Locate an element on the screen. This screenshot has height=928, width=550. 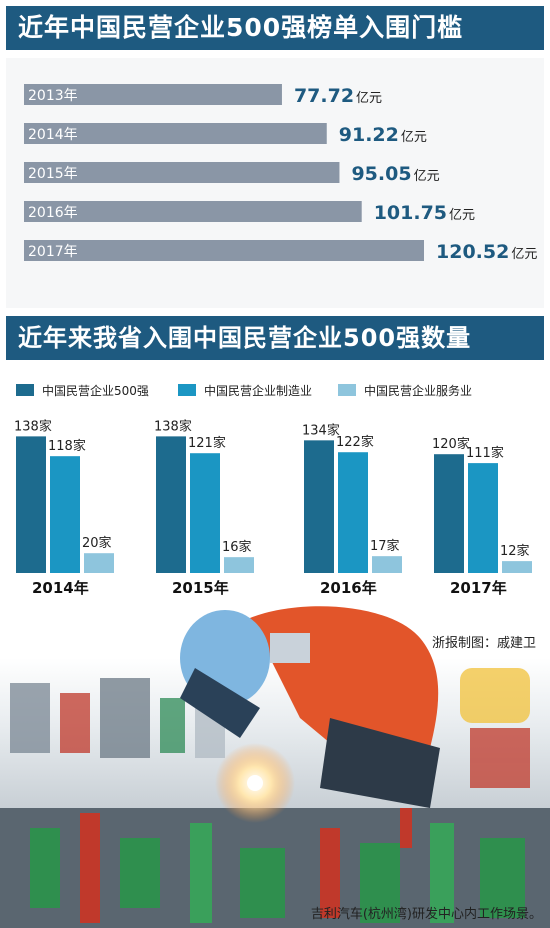
threshold-year-label: 2015年 is located at coordinates (53, 174).